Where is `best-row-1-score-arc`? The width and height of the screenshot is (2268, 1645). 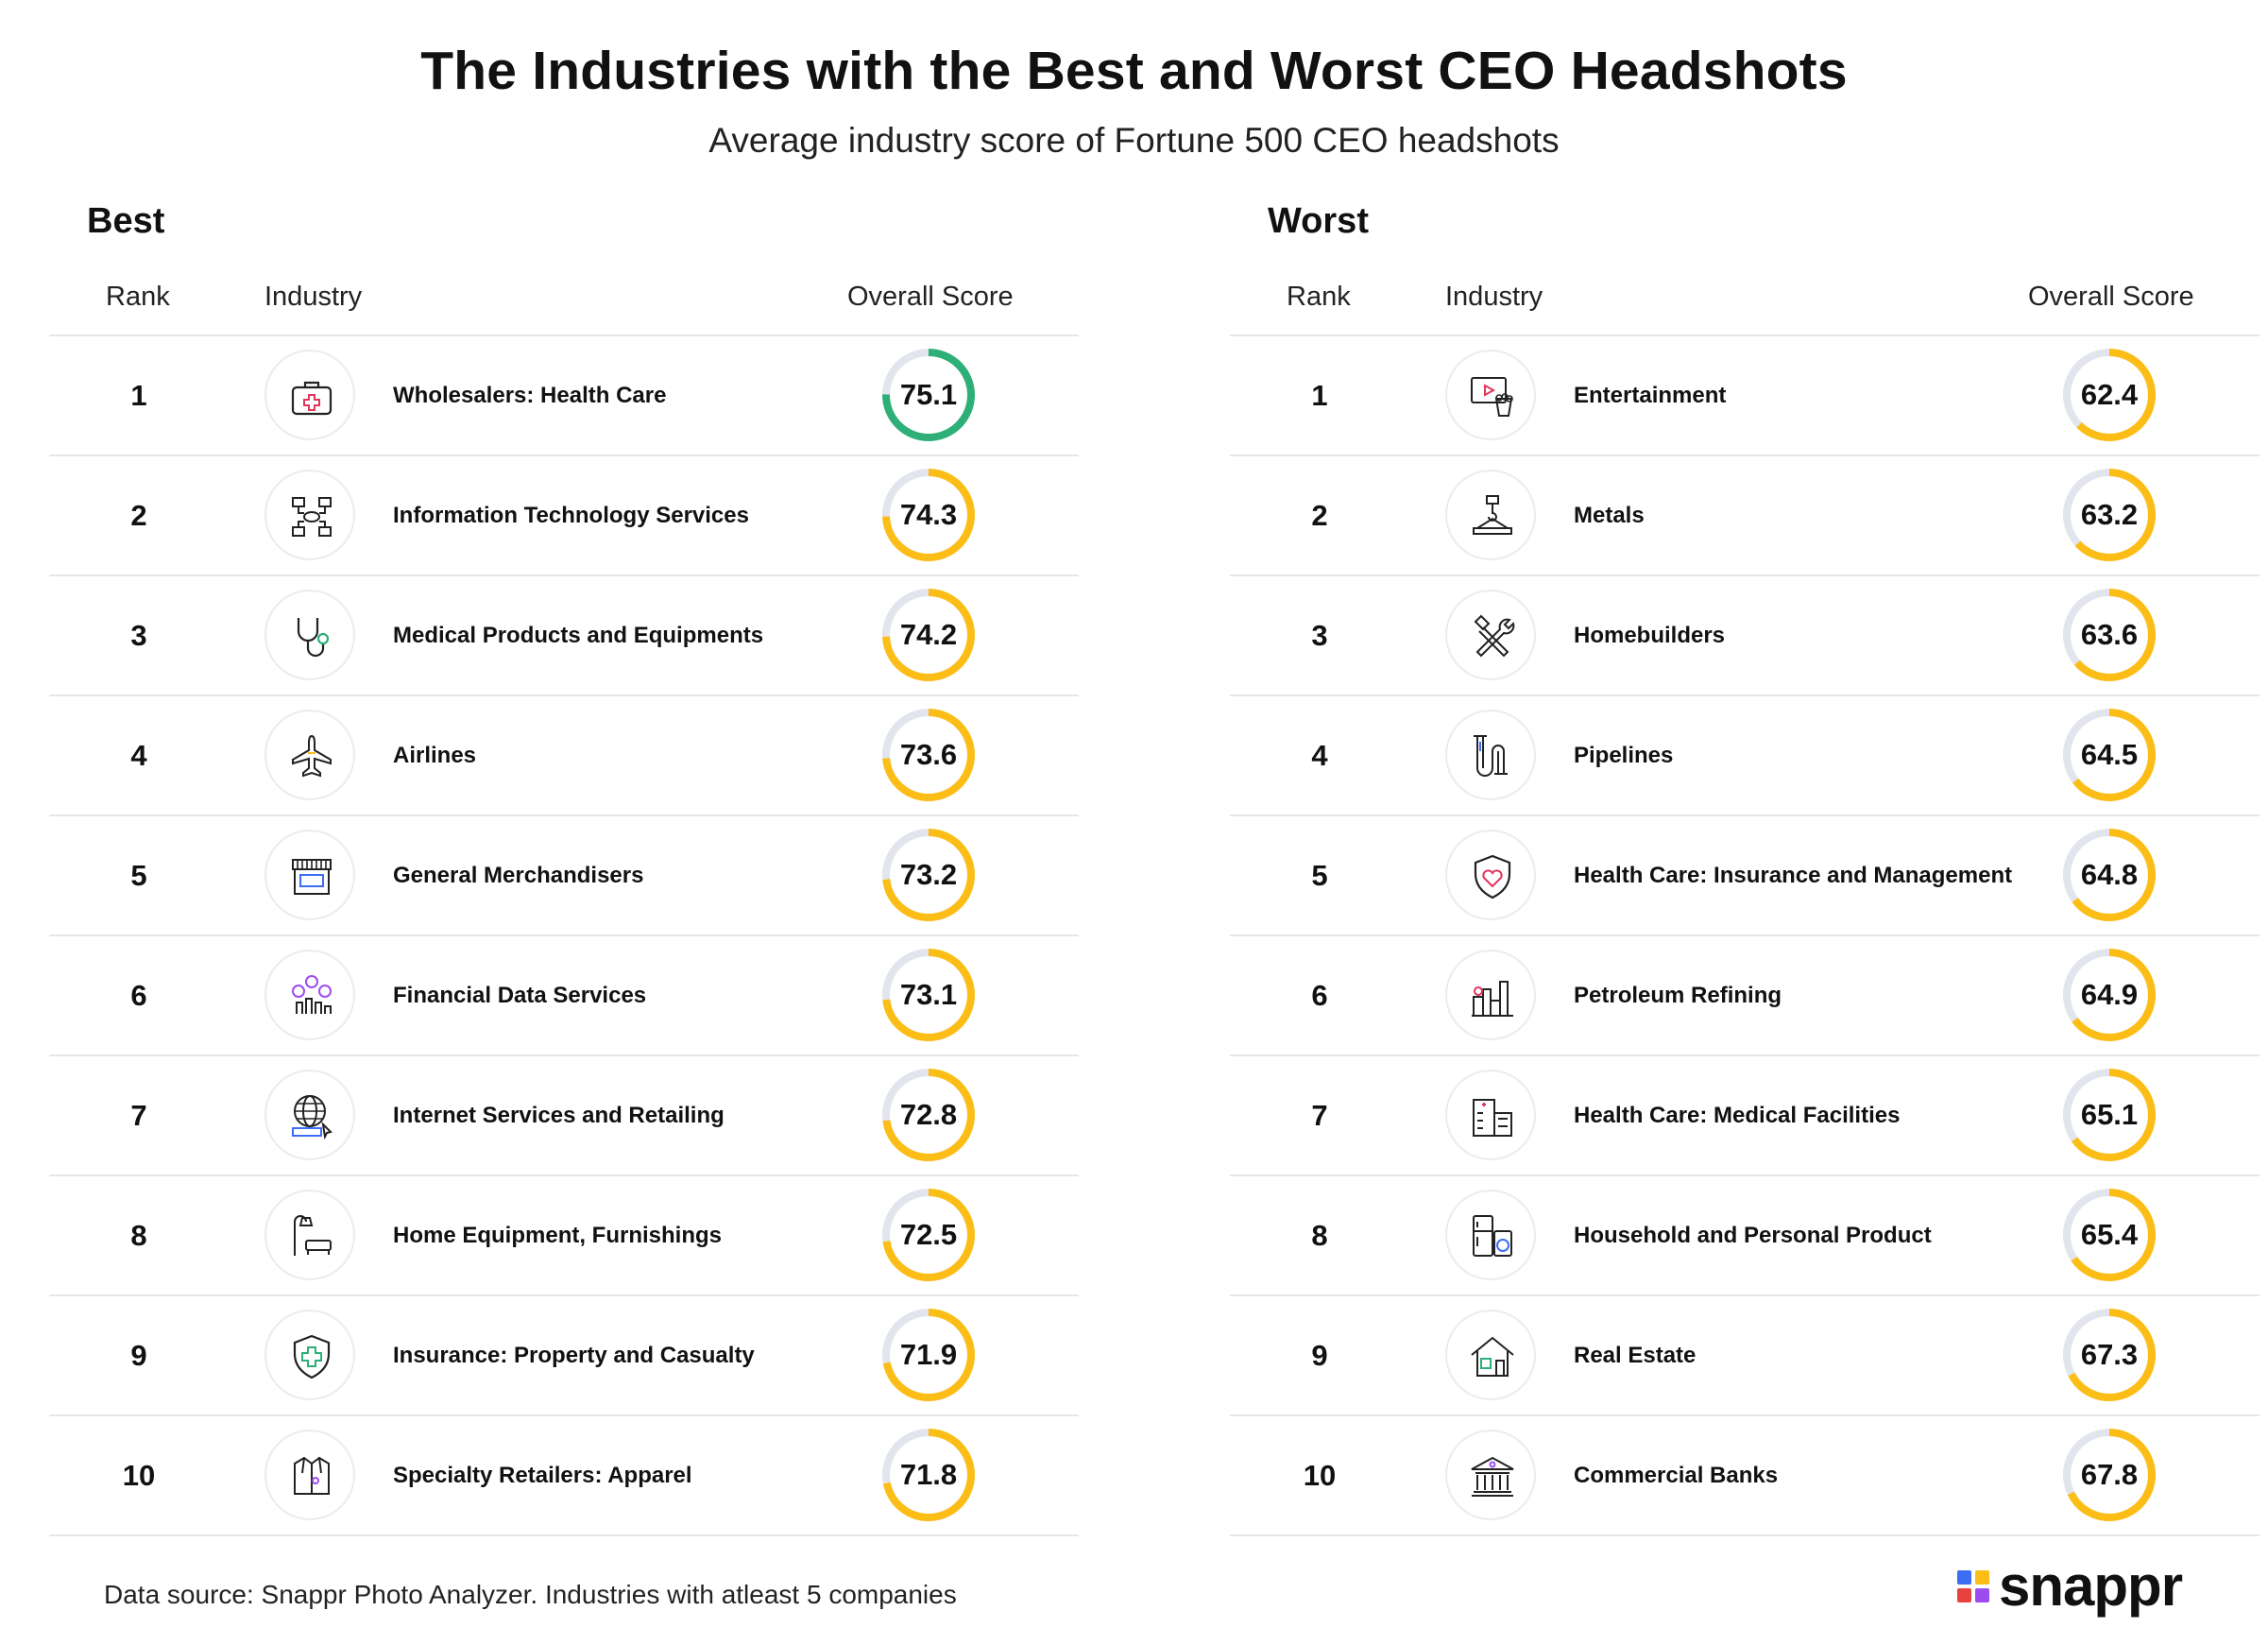
best-row-1-score-arc is located at coordinates (929, 395).